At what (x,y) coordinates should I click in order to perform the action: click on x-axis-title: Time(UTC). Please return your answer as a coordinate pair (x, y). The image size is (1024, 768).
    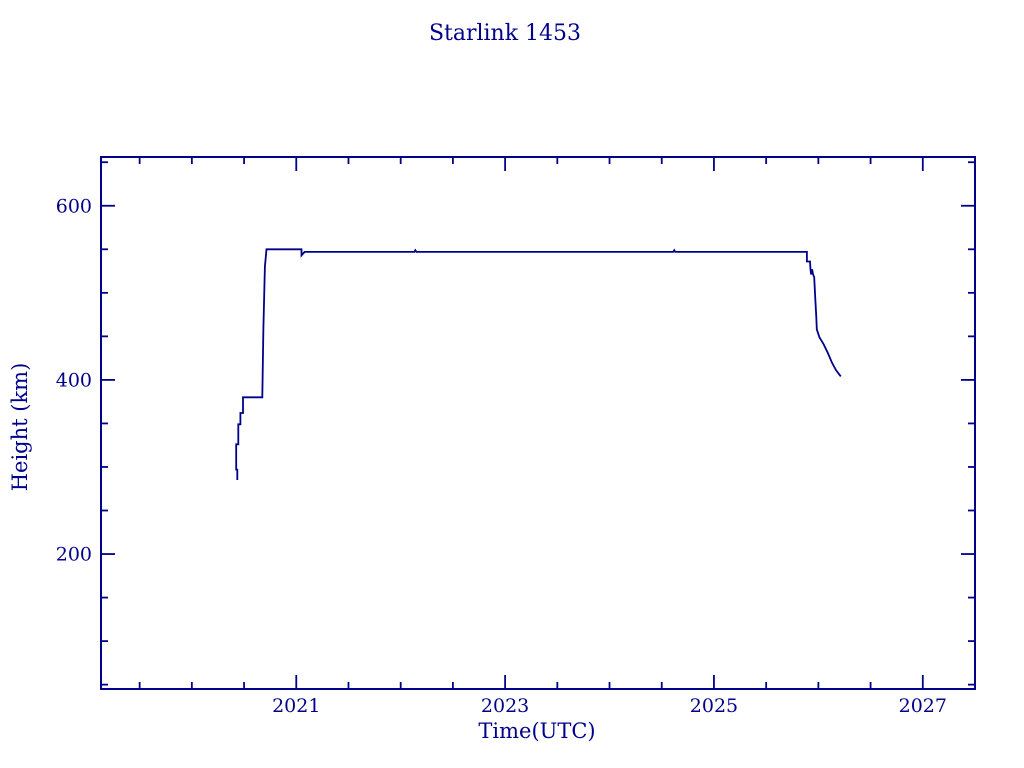
    Looking at the image, I should click on (536, 731).